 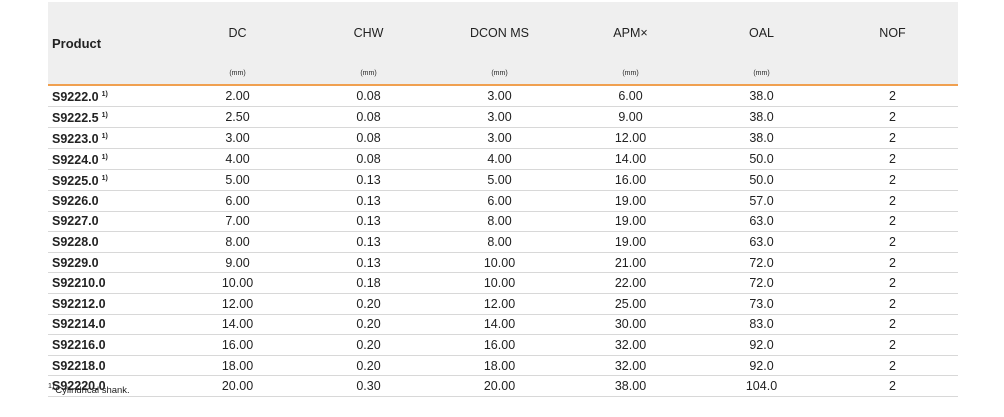 What do you see at coordinates (110, 222) in the screenshot?
I see `product-cell: S9227.0` at bounding box center [110, 222].